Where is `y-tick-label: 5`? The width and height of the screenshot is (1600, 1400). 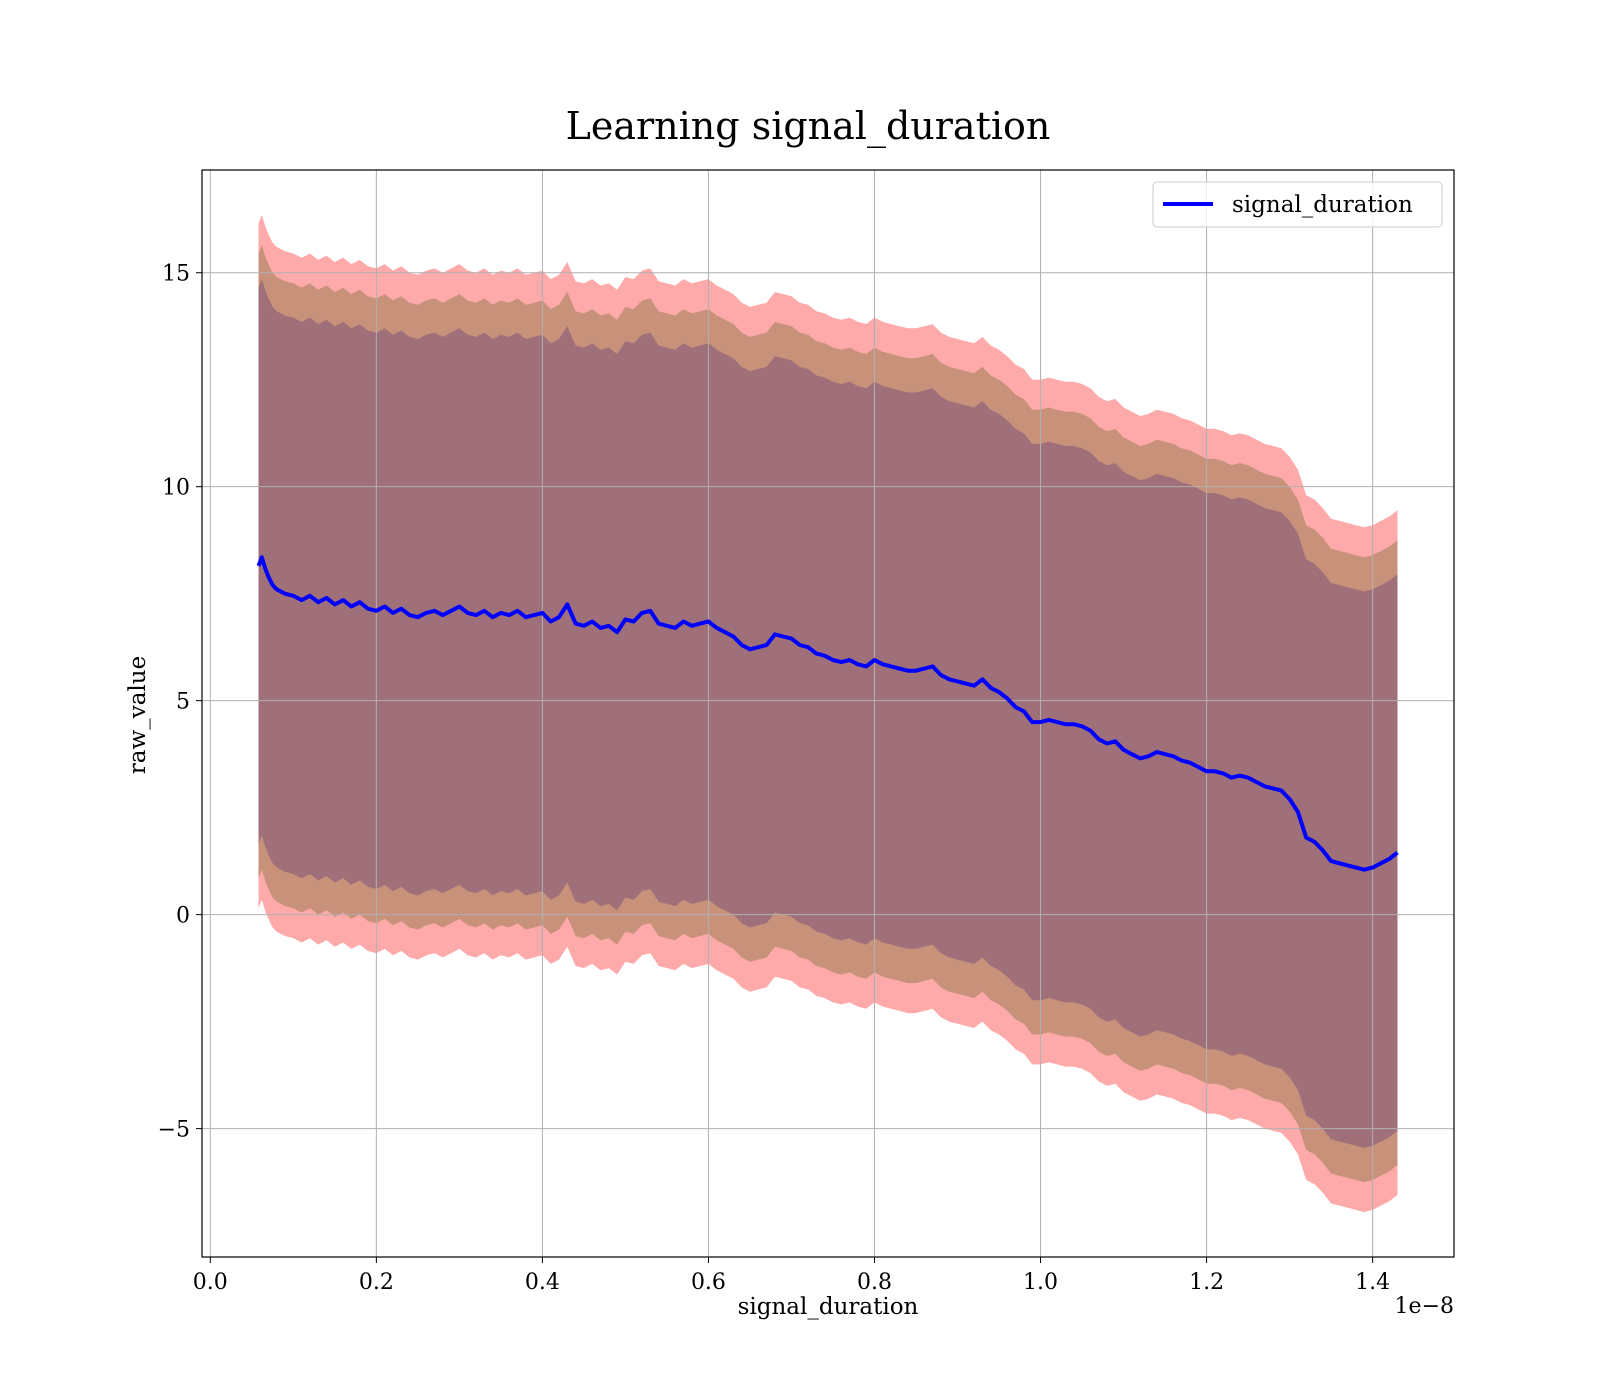
y-tick-label: 5 is located at coordinates (183, 702).